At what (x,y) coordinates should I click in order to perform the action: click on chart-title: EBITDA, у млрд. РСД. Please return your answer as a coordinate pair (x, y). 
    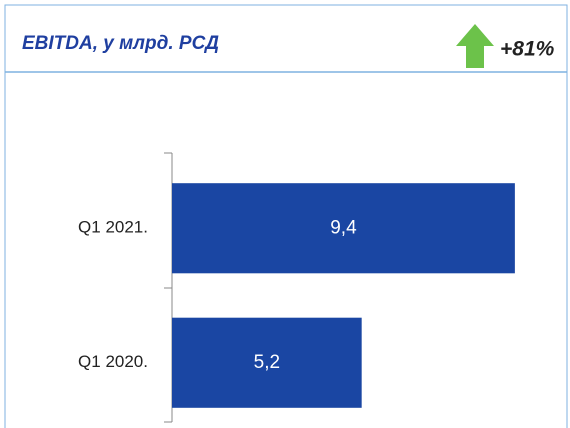
    Looking at the image, I should click on (120, 43).